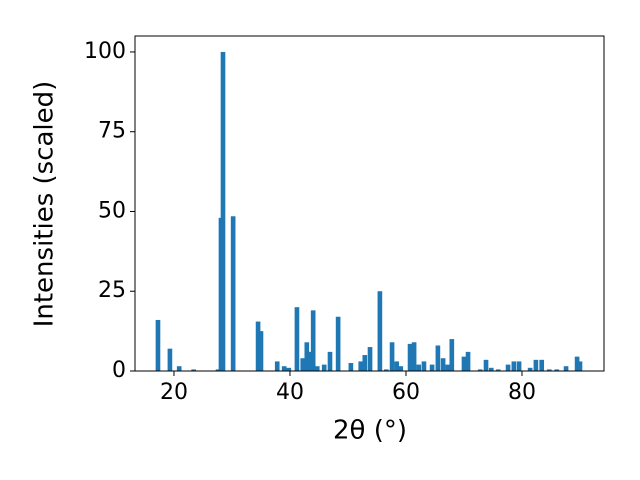  I want to click on x-tick-label: 20, so click(174, 392).